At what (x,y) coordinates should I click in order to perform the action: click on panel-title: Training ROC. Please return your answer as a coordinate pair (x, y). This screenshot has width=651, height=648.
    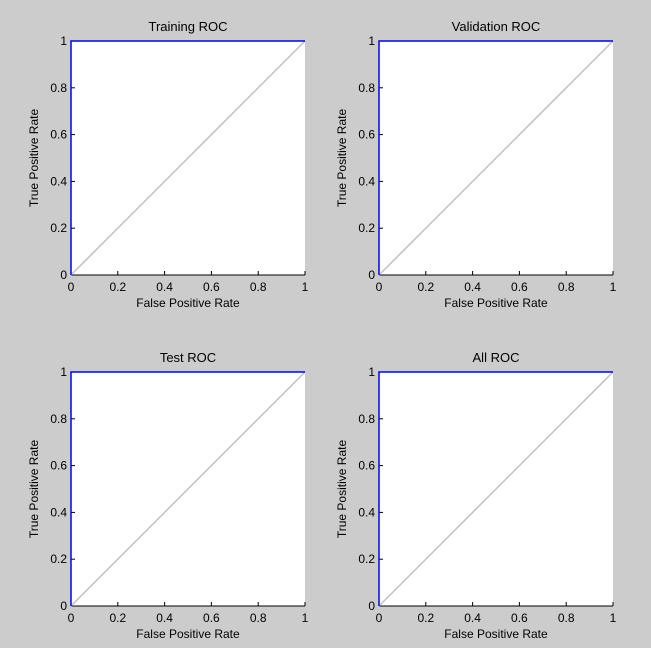
    Looking at the image, I should click on (188, 26).